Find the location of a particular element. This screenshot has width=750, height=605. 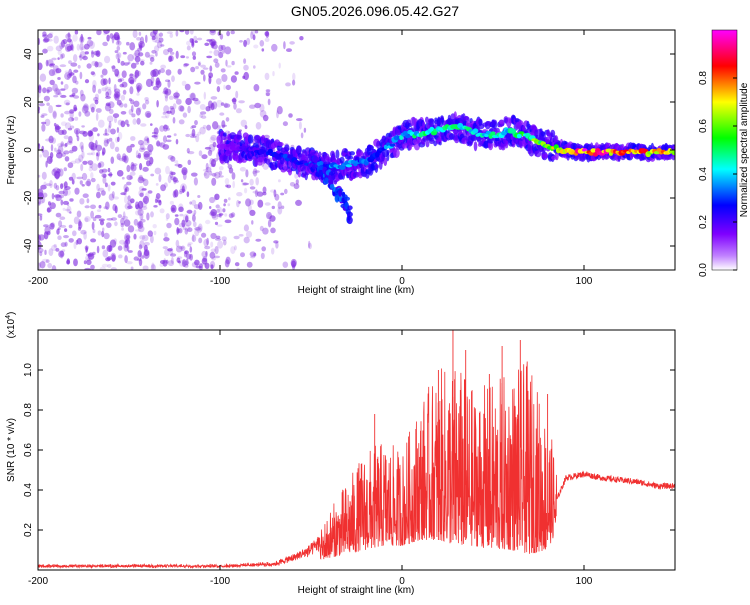

y-tick-label: 40 is located at coordinates (28, 54).